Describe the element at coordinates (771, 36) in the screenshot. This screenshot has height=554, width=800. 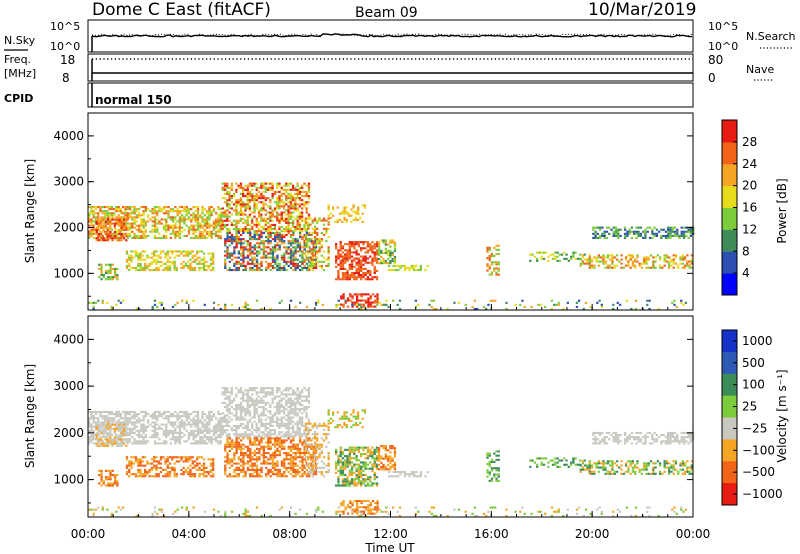
I see `search-label: N.Search` at that location.